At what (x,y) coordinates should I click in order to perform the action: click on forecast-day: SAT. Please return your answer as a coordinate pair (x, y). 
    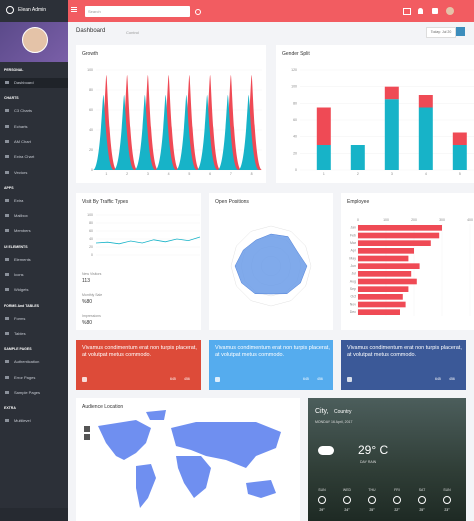
    Looking at the image, I should click on (422, 490).